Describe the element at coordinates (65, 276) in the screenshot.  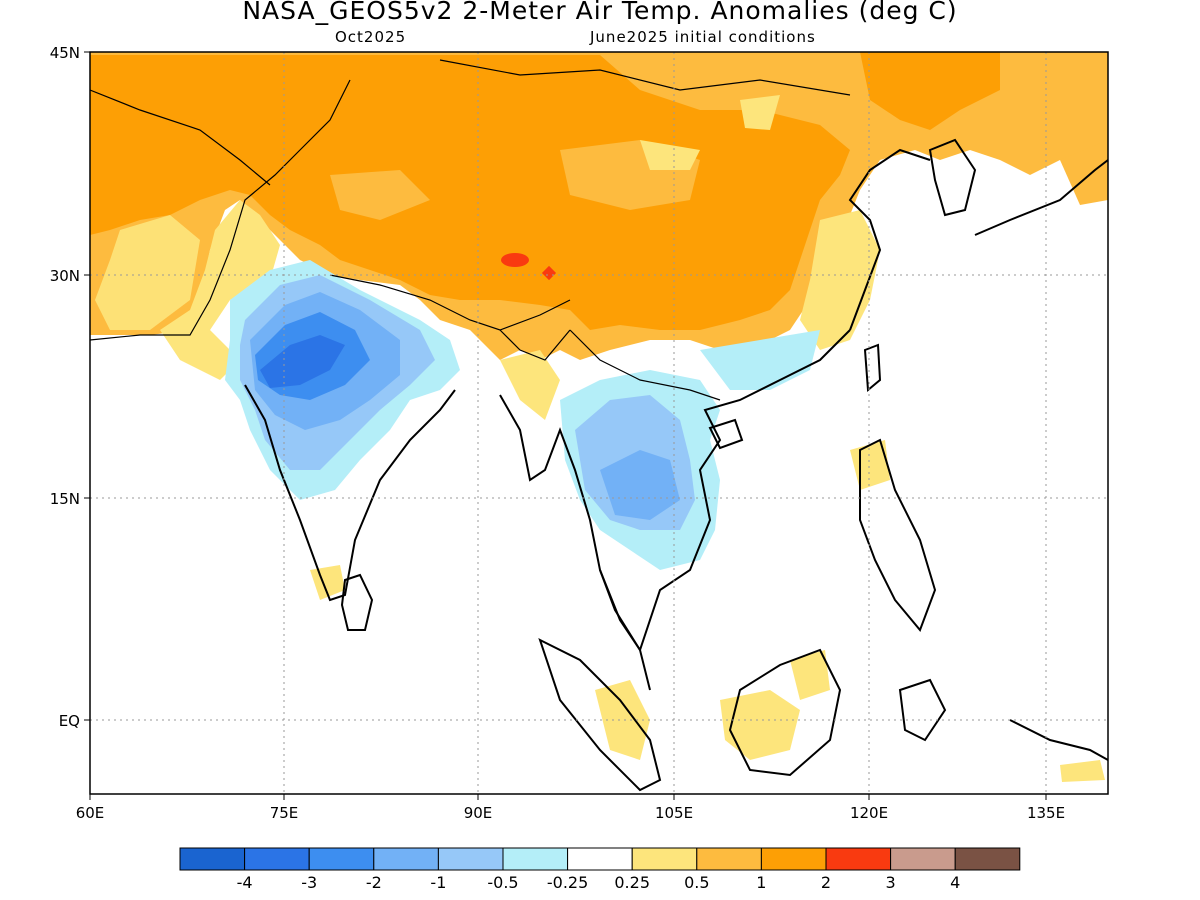
I see `lat-label: 30N` at that location.